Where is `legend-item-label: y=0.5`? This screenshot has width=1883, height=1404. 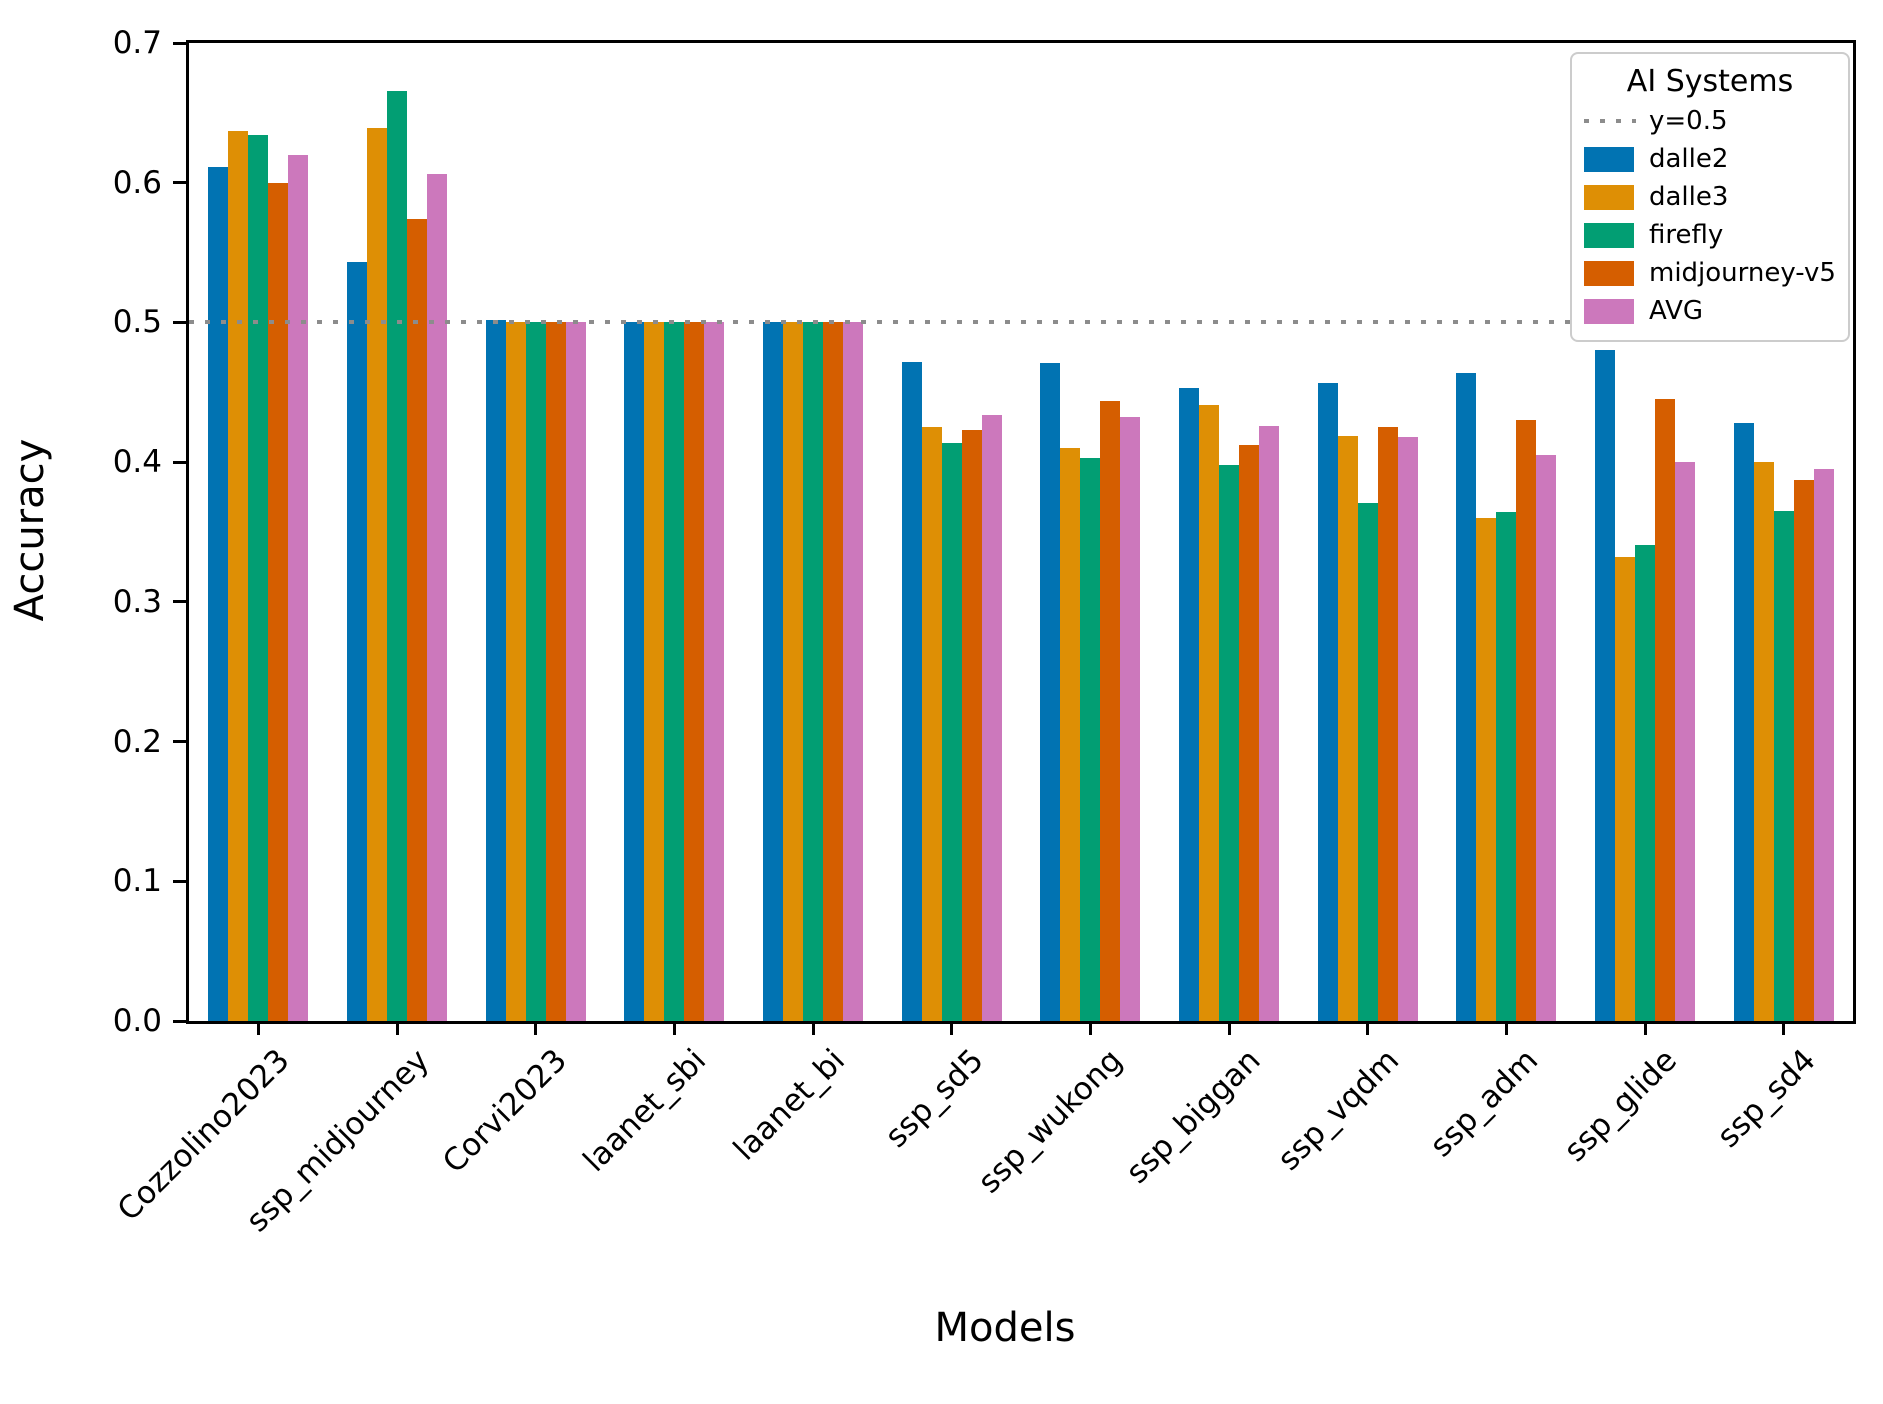 legend-item-label: y=0.5 is located at coordinates (1688, 121).